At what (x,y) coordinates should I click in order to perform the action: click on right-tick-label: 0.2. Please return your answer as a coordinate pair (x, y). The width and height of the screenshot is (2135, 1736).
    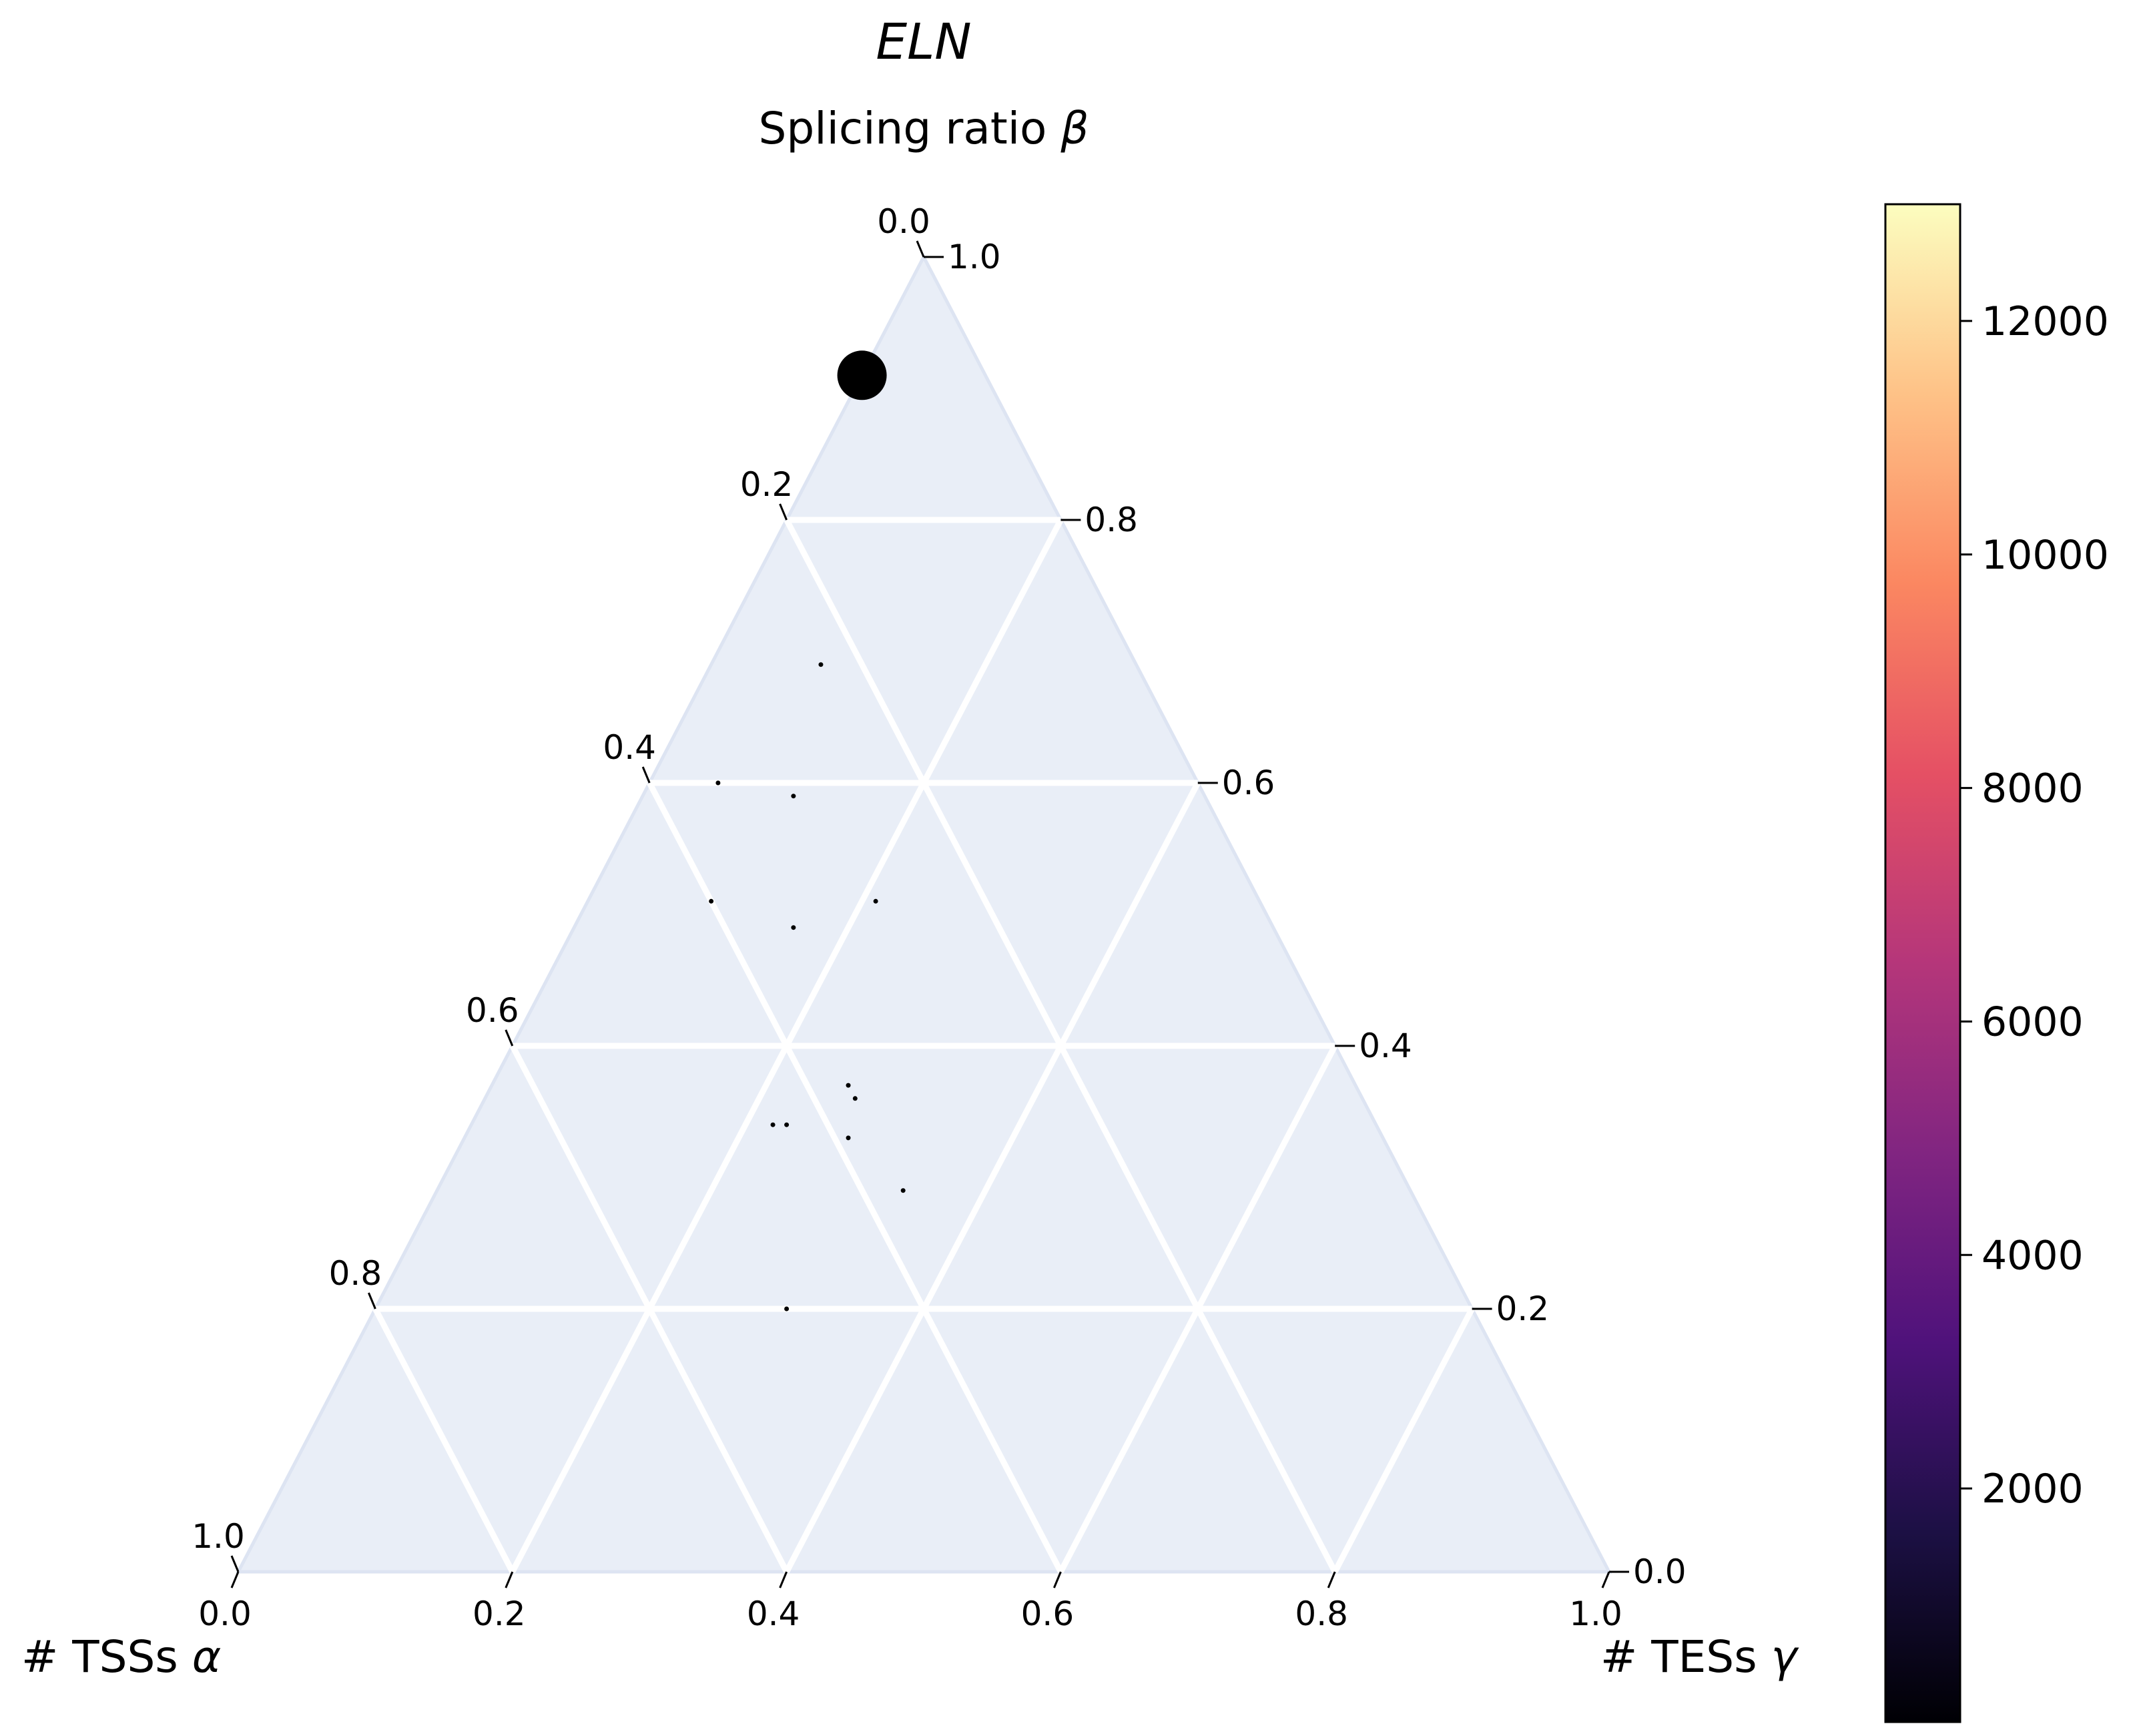
    Looking at the image, I should click on (1523, 1308).